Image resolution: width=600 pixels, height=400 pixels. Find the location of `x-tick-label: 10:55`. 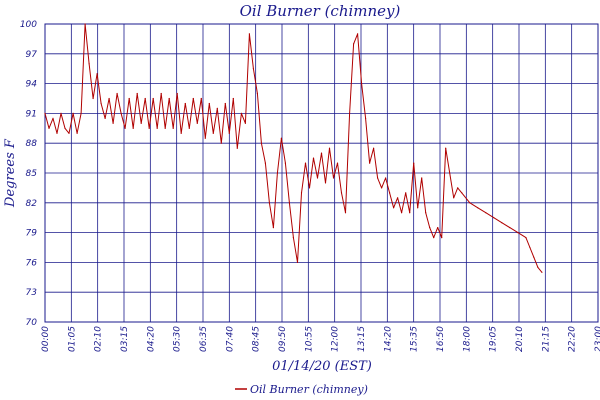

x-tick-label: 10:55 is located at coordinates (309, 339).